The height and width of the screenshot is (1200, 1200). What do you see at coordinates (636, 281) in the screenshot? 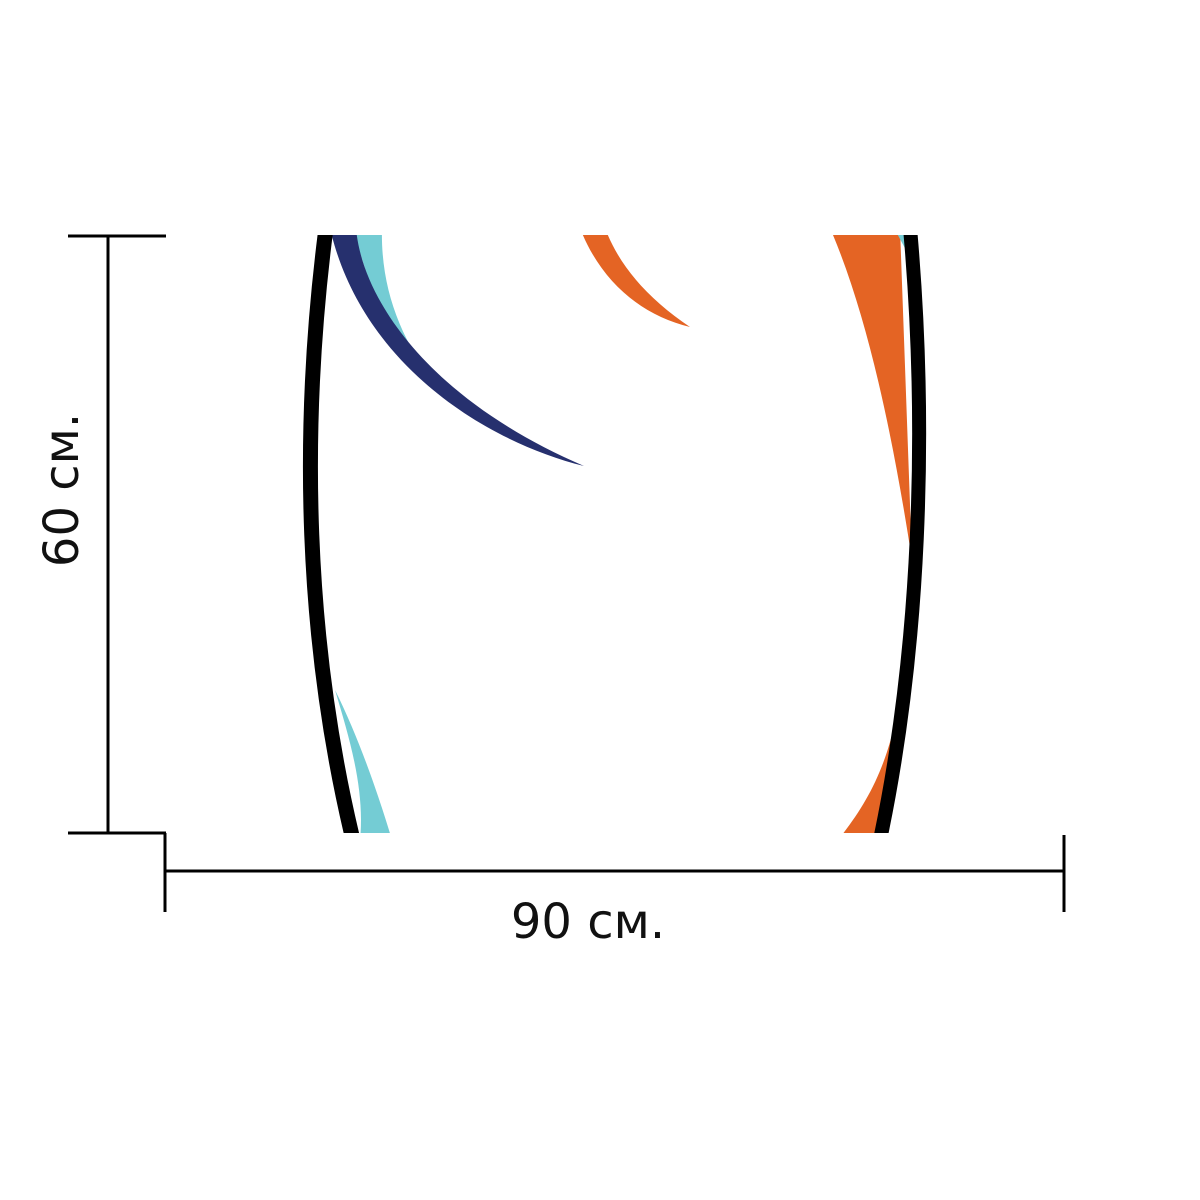
I see `orange-wave-top-center` at bounding box center [636, 281].